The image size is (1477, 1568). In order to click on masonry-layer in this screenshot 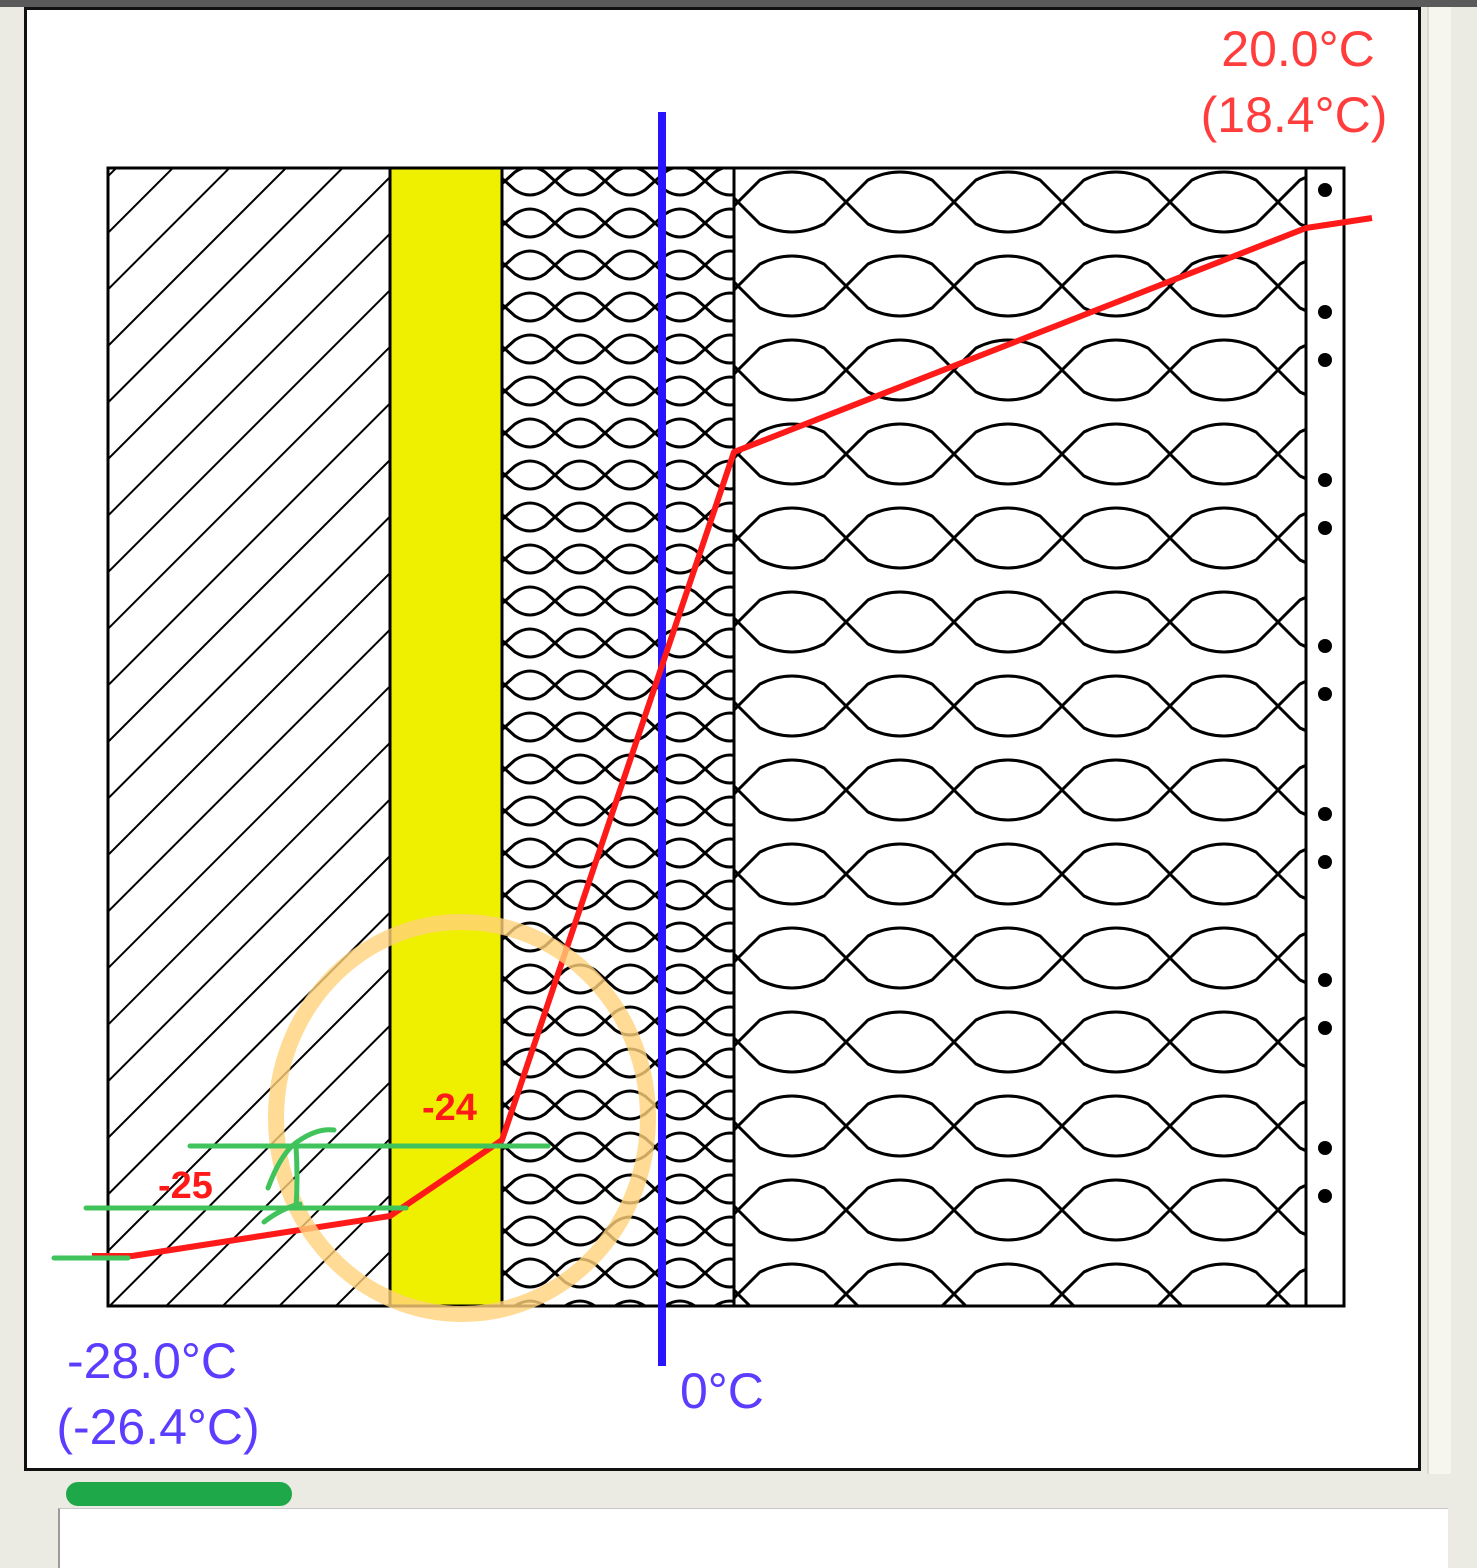, I will do `click(249, 737)`.